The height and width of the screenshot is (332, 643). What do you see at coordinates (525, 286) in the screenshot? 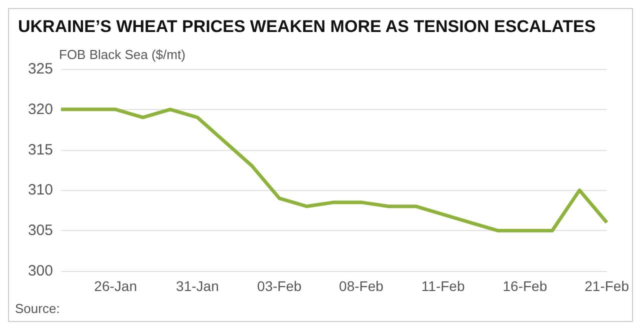
I see `x-tick-label: 16-Feb` at bounding box center [525, 286].